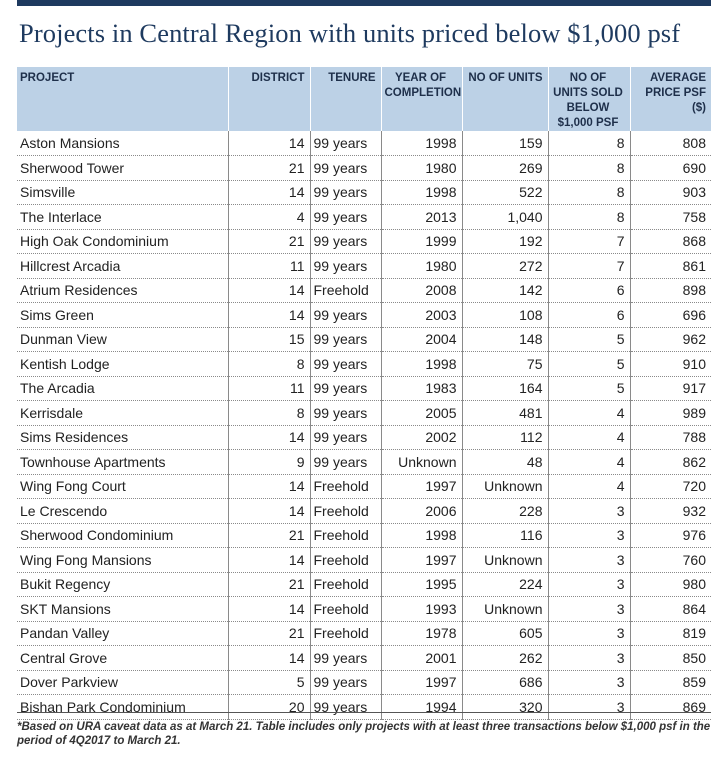 The height and width of the screenshot is (766, 719). What do you see at coordinates (504, 266) in the screenshot?
I see `cell-no-of-units: 272` at bounding box center [504, 266].